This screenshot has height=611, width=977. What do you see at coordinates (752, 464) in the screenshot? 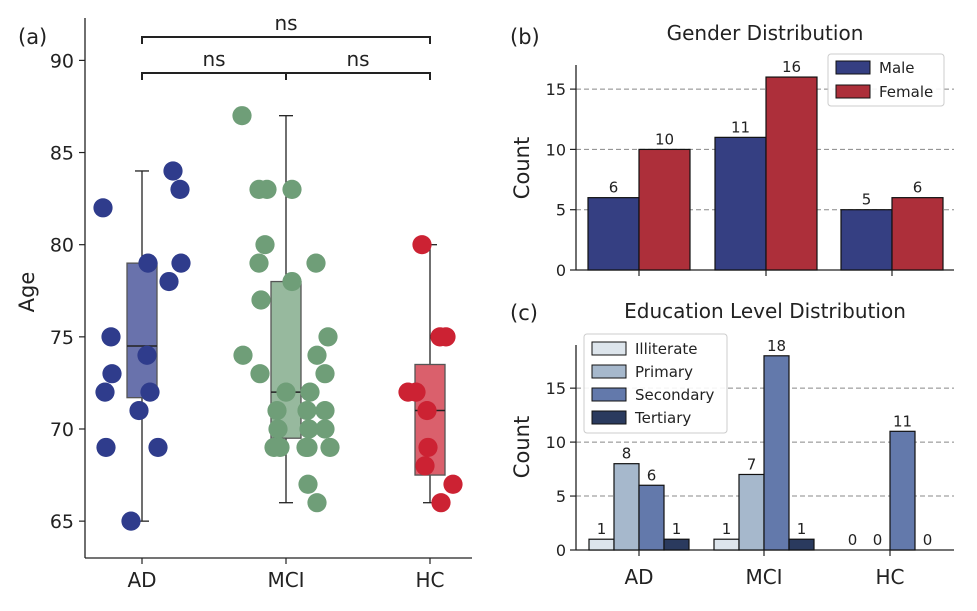
I see `c-plot-data-label: 7` at bounding box center [752, 464].